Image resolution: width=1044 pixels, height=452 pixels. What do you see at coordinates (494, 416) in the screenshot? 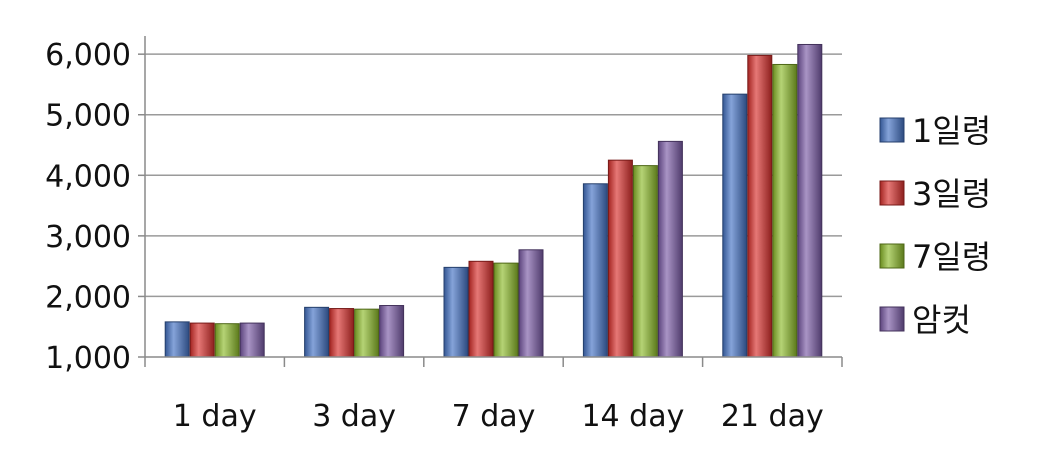
I see `x-tick-label: 7 day` at bounding box center [494, 416].